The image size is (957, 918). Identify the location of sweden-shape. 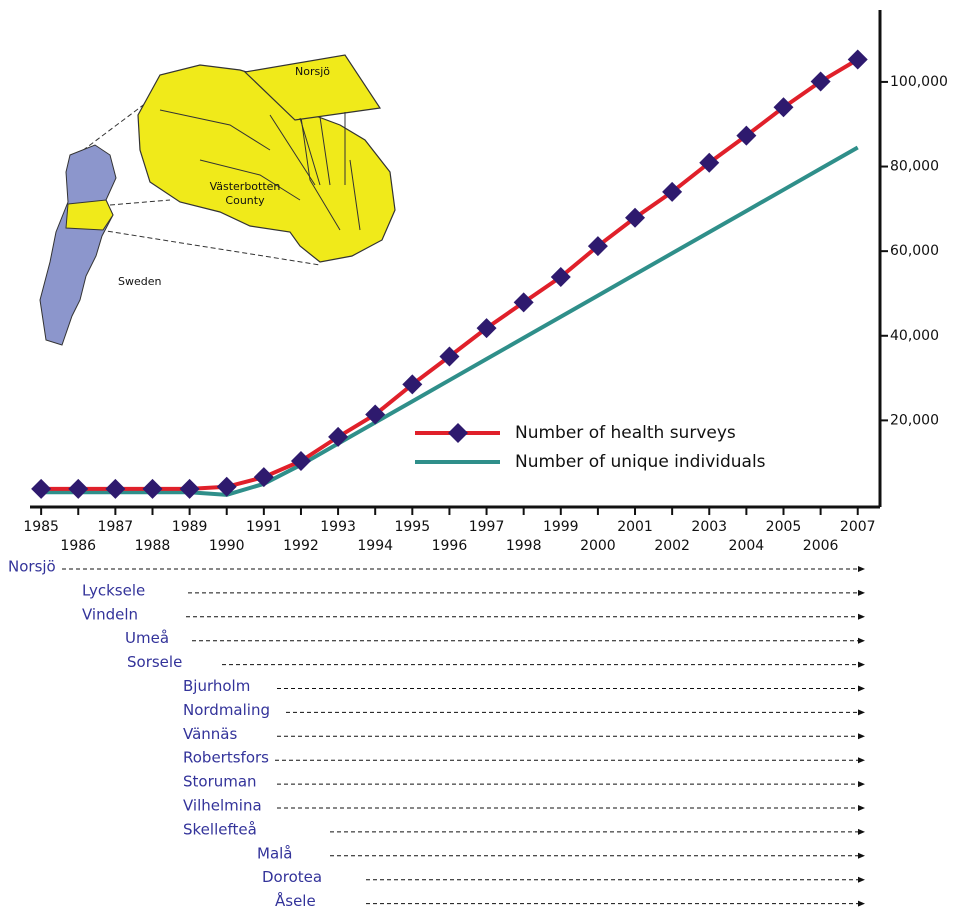
(78, 245).